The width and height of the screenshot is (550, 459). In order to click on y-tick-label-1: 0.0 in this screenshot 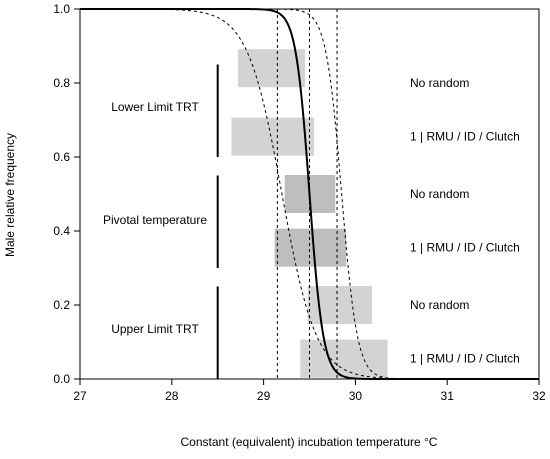, I will do `click(61, 379)`.